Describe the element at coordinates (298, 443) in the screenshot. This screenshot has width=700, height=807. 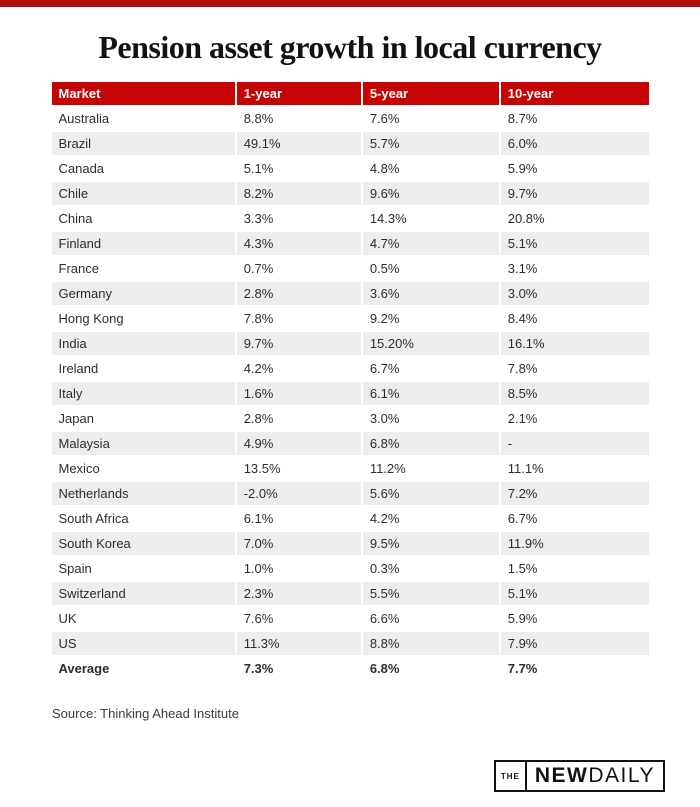
I see `value-cell: 4.9%` at that location.